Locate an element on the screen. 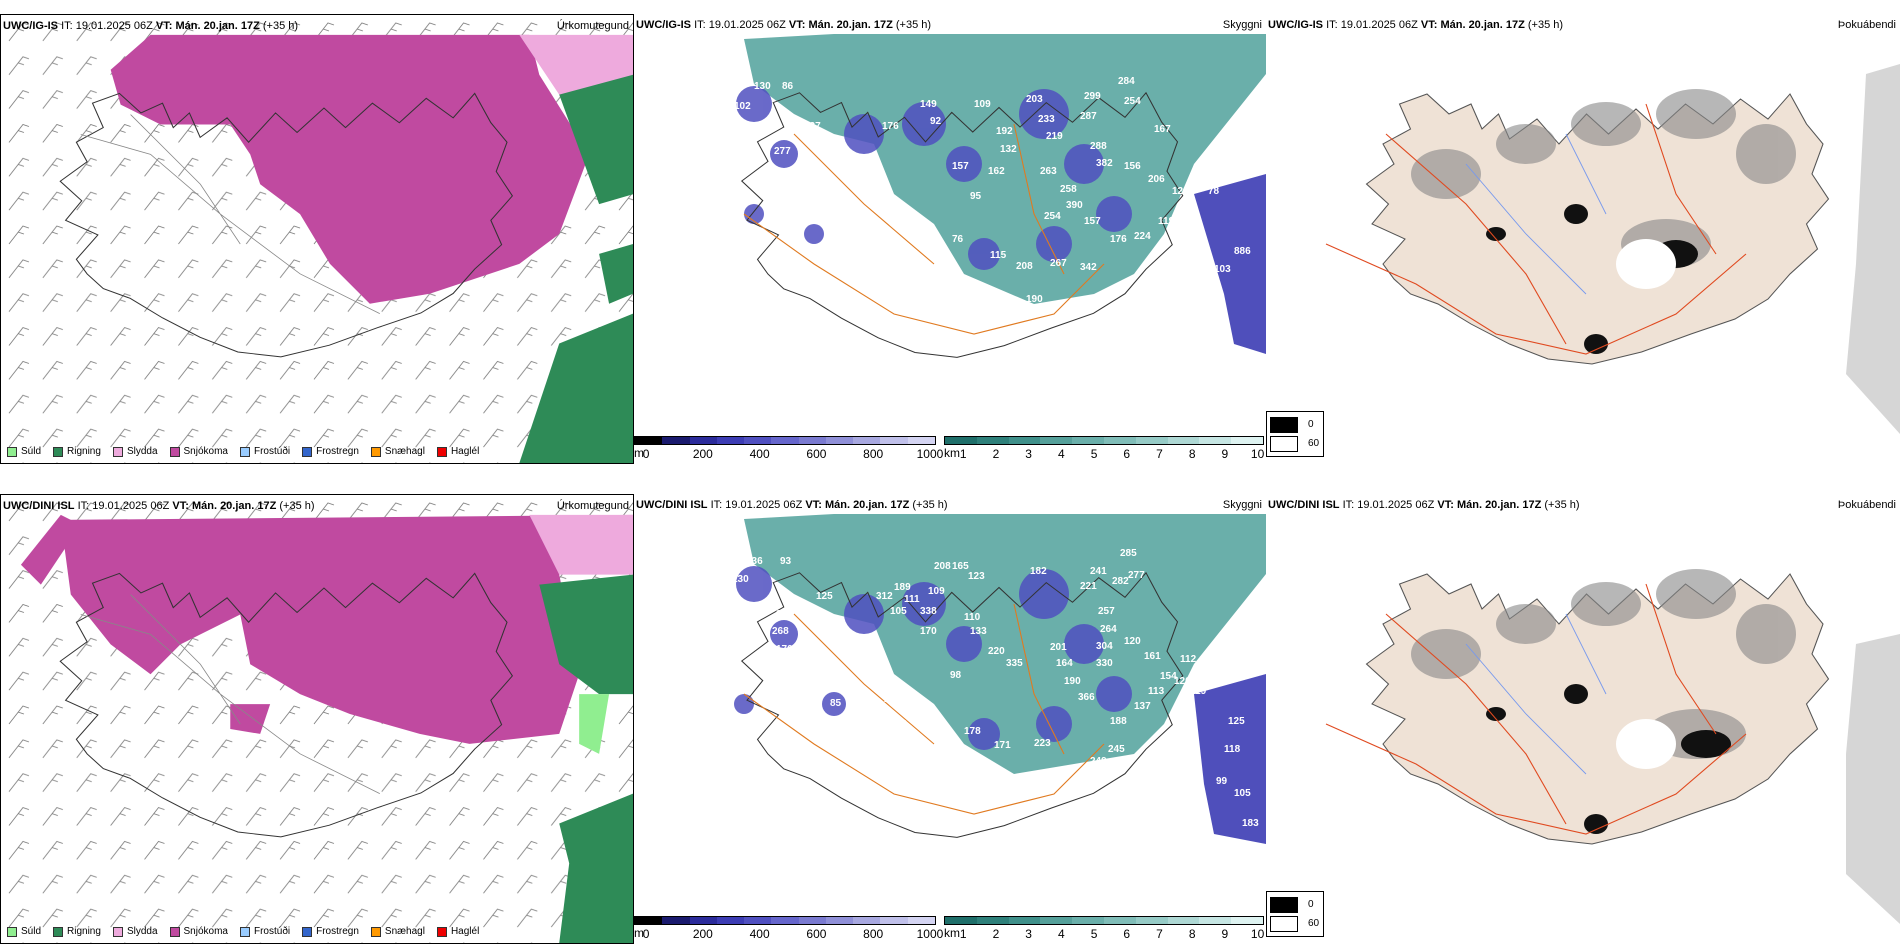 The width and height of the screenshot is (1900, 950). cloud-label: 220 is located at coordinates (996, 651).